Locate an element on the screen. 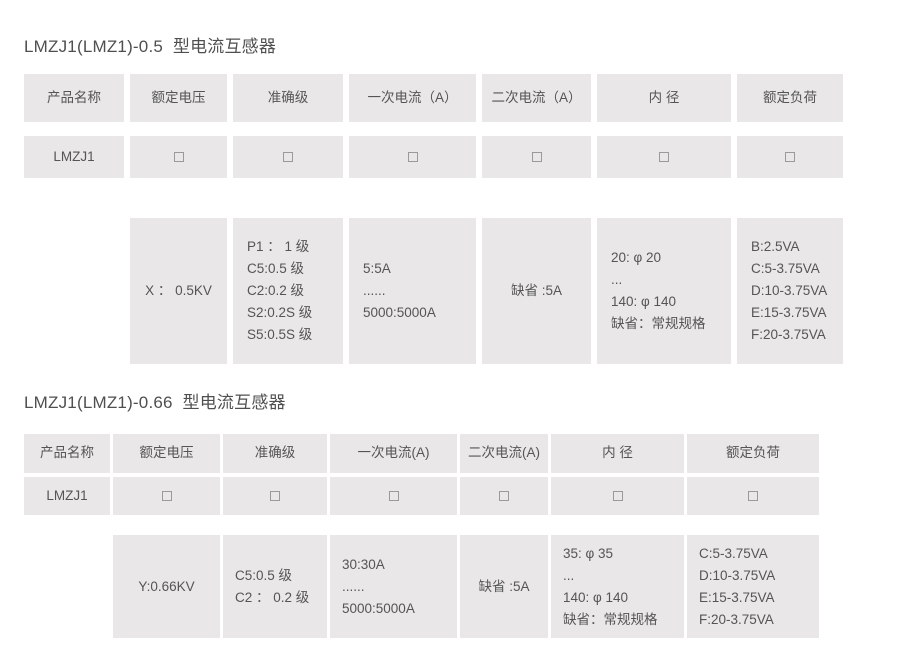 Image resolution: width=900 pixels, height=659 pixels. column-header-secondary-current: 二次电流（A） is located at coordinates (536, 98).